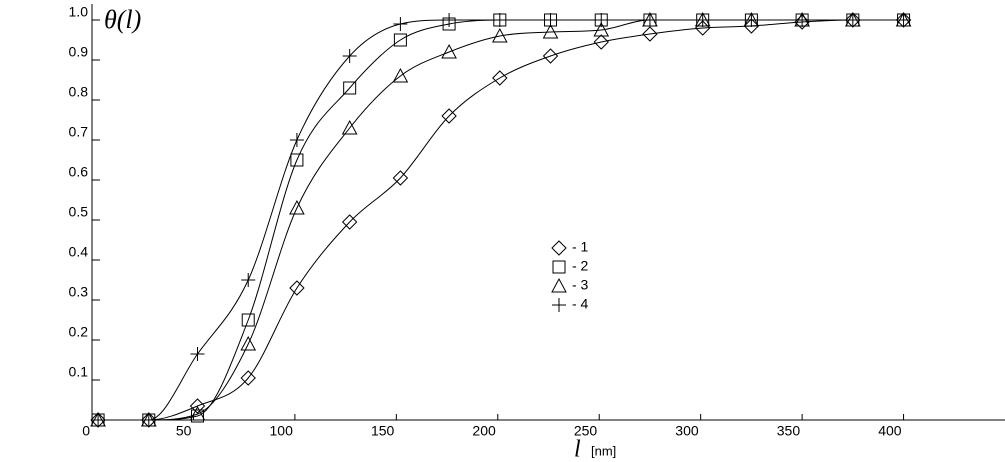  Describe the element at coordinates (79, 52) in the screenshot. I see `y-tick-label: 0.9` at that location.